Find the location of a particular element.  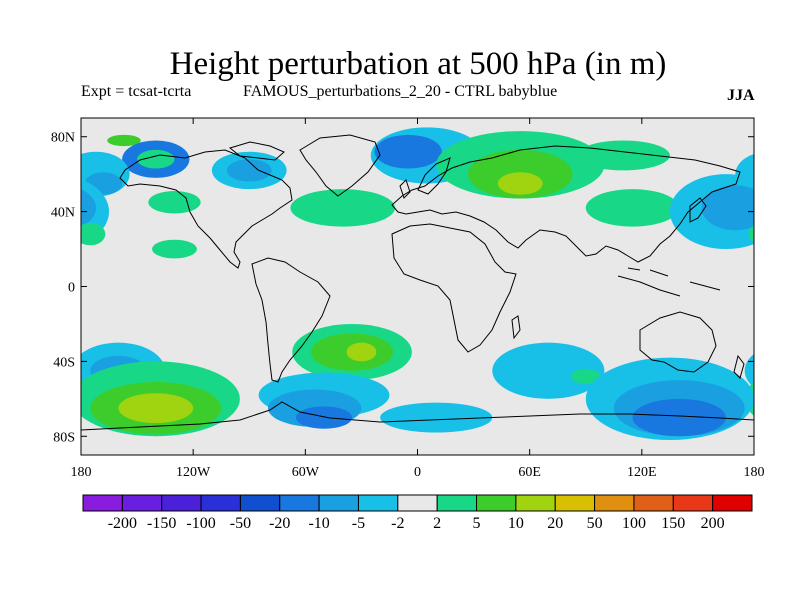

lon-tick-label: 0 is located at coordinates (417, 472).